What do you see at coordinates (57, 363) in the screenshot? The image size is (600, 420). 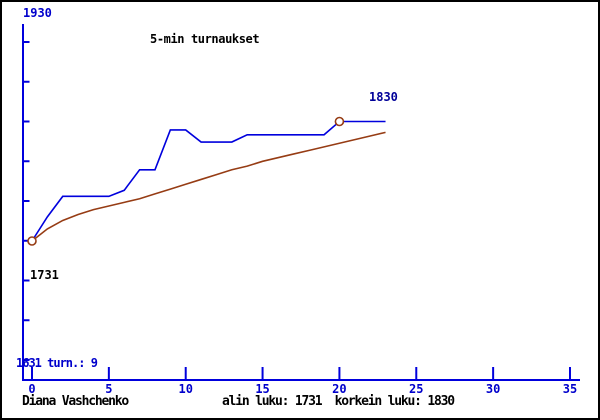 I see `y-axis-min-and-tournaments-label: 1631 turn.: 9` at bounding box center [57, 363].